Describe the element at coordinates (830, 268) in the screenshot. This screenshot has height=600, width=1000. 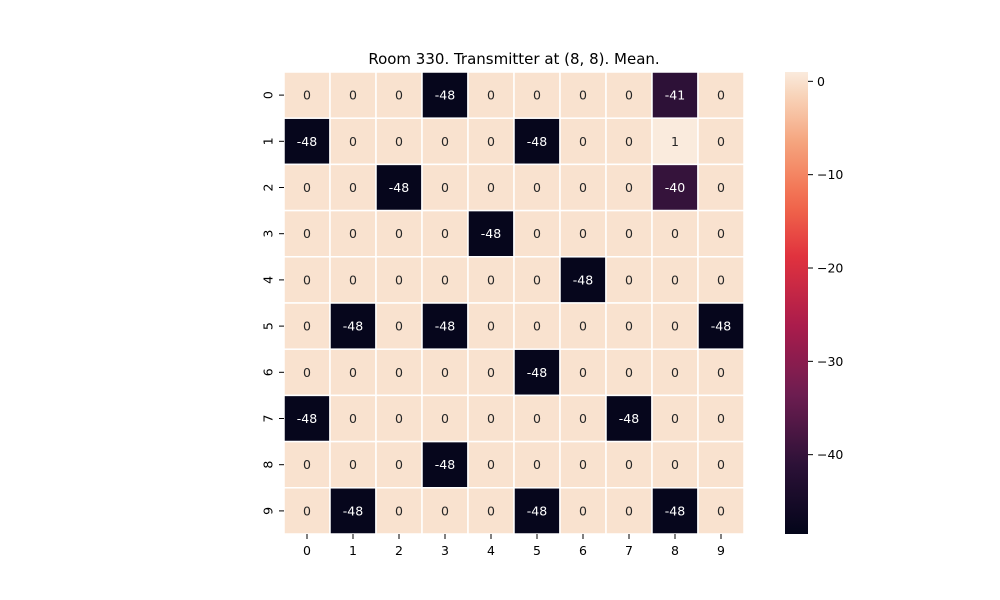
I see `colorbar-tick-label: −20` at that location.